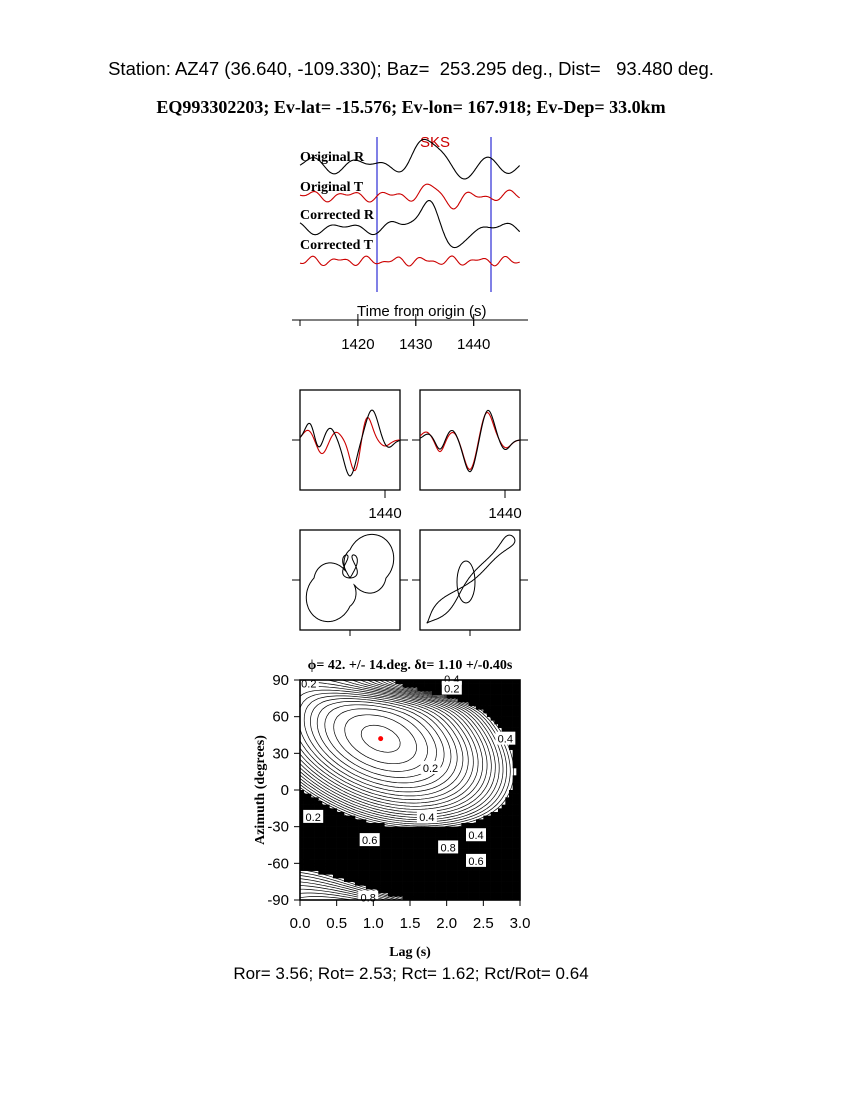  I want to click on trace-label-original-t: Original T, so click(332, 187).